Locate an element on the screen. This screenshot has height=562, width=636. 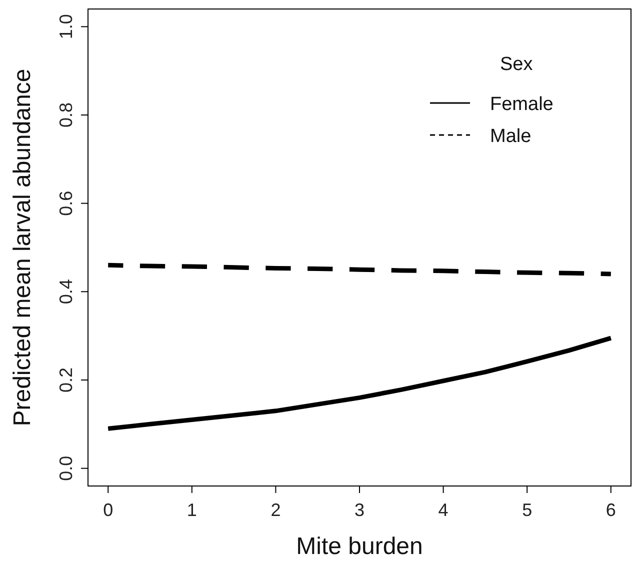
legend-label: Female is located at coordinates (522, 104).